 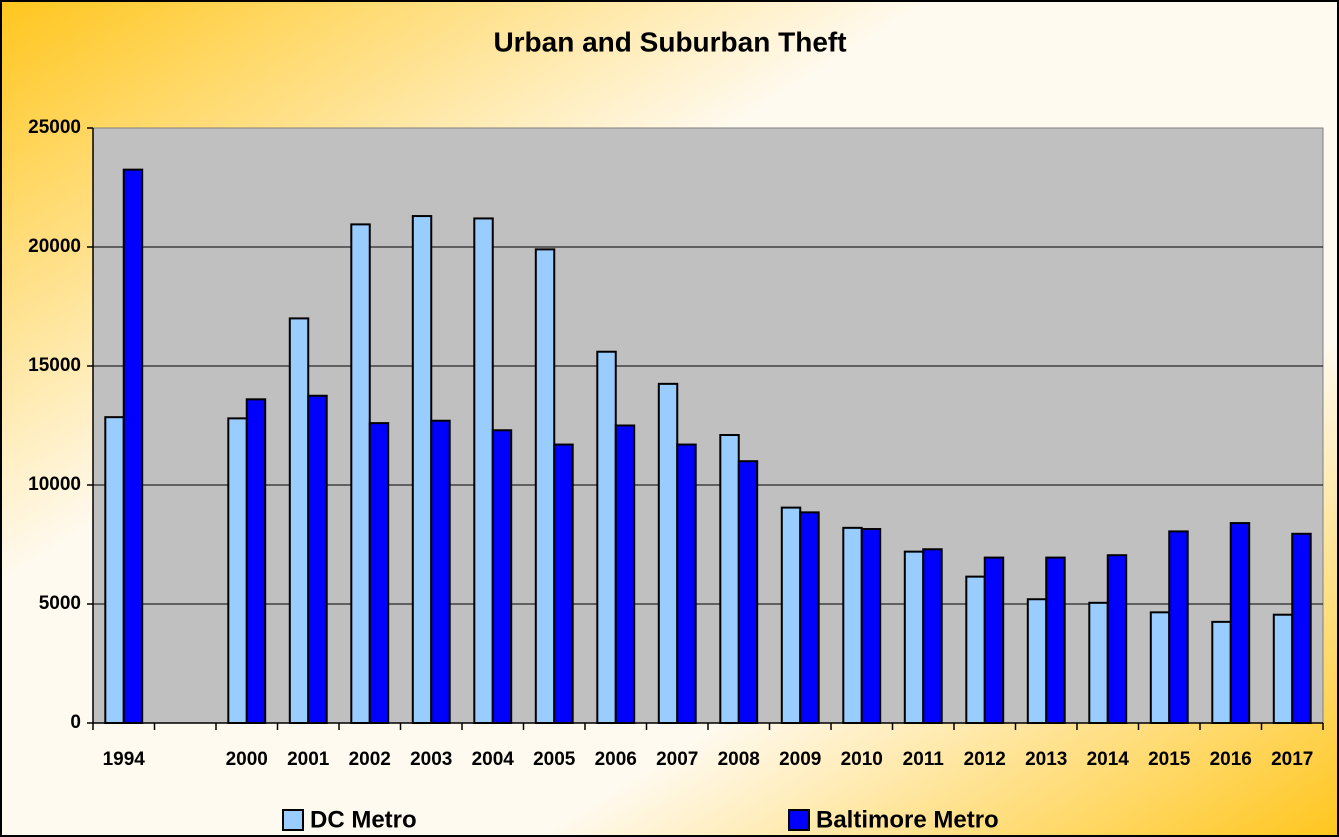 I want to click on x-tick-label: 2010, so click(x=862, y=759).